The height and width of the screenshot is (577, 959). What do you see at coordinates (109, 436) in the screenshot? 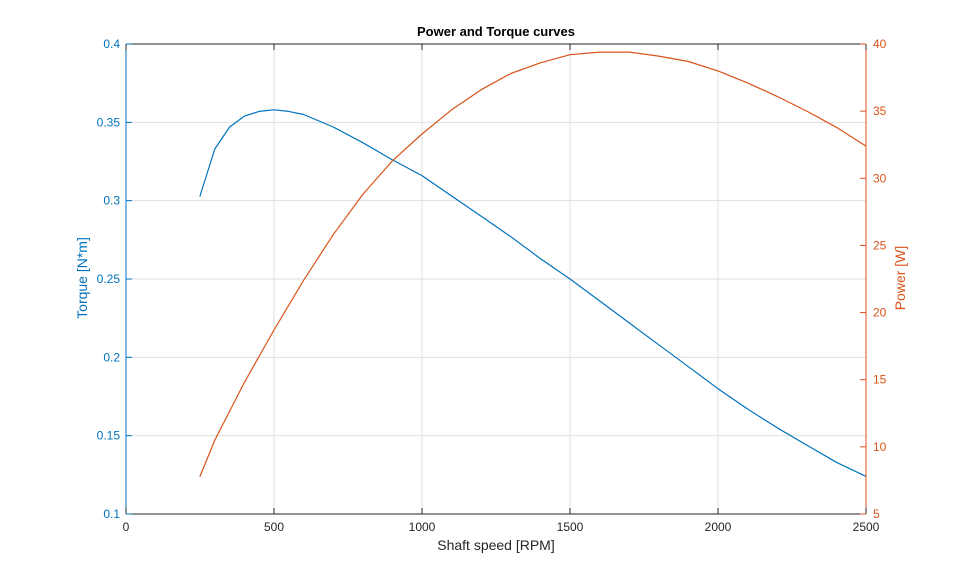
I see `y-left-tick-label: 0.15` at bounding box center [109, 436].